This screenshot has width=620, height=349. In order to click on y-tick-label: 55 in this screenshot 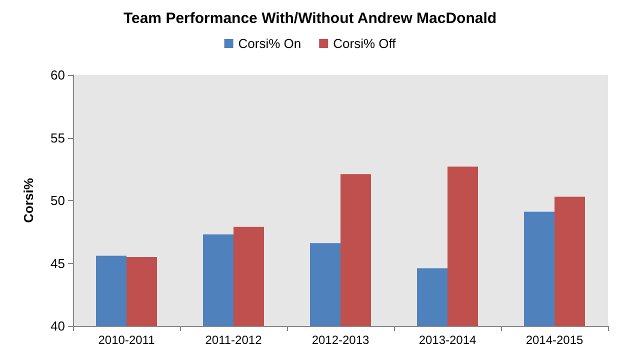, I will do `click(57, 138)`.